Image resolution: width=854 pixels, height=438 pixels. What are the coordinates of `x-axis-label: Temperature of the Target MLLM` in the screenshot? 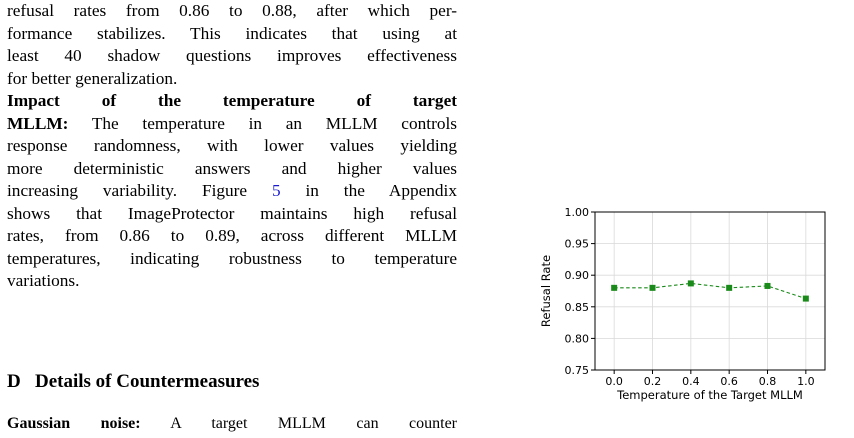 It's located at (709, 395).